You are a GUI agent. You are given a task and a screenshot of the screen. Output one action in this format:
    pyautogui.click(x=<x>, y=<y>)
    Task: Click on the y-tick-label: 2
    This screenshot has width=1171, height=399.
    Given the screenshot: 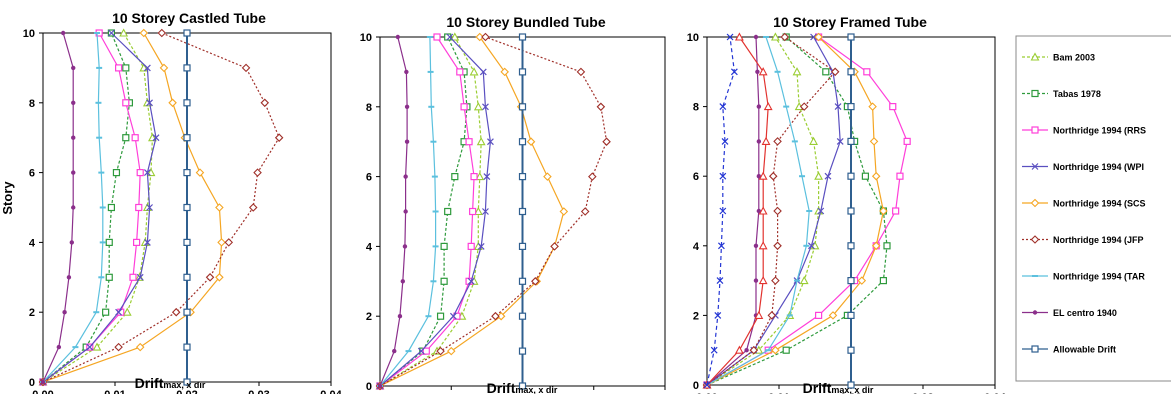 What is the action you would take?
    pyautogui.click(x=696, y=316)
    